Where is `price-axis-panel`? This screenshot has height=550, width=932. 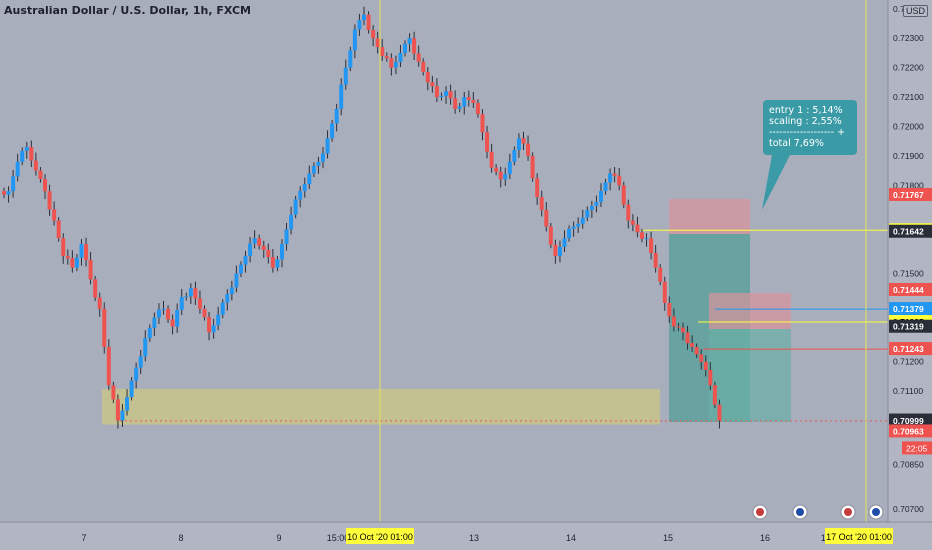
price-axis-panel is located at coordinates (910, 275).